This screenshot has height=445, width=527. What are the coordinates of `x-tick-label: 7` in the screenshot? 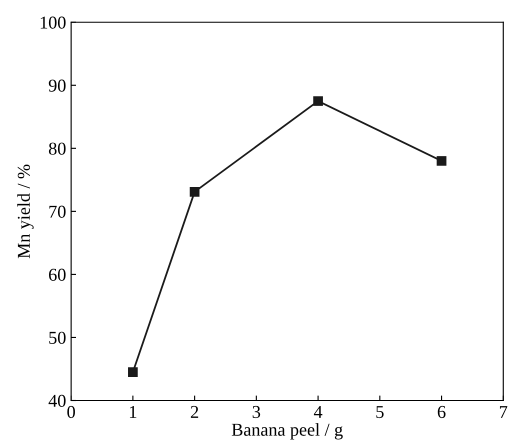 It's located at (504, 412).